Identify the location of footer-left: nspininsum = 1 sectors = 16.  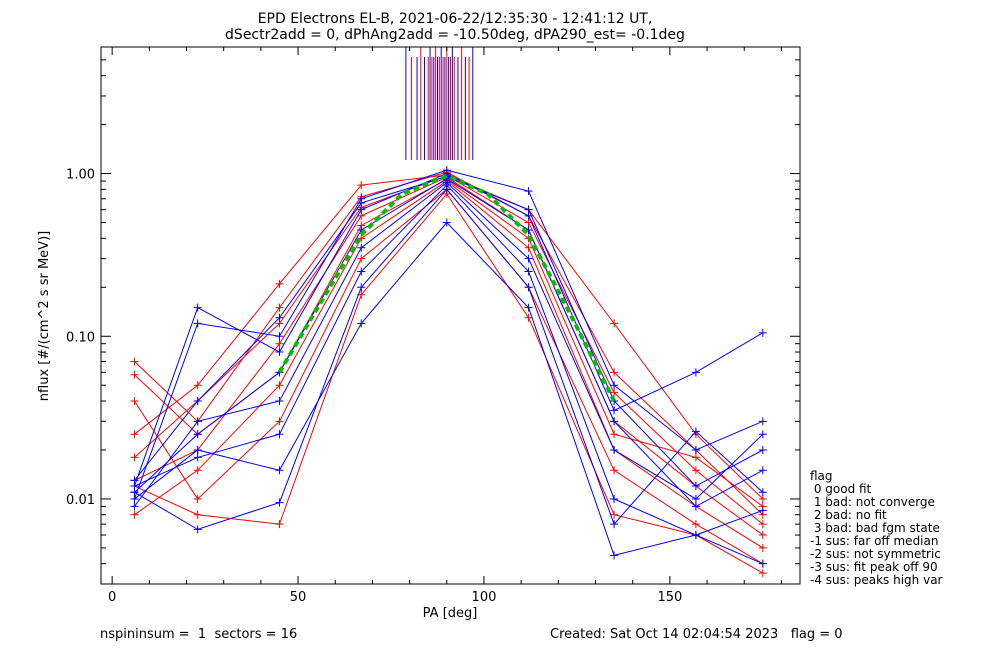
(199, 634).